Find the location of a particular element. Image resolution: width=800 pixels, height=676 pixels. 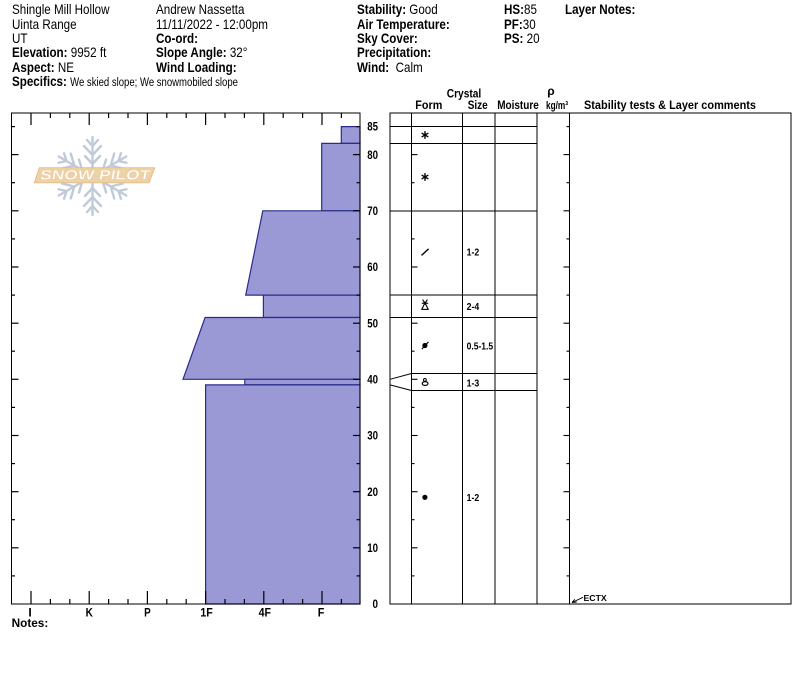

svg-text: kg/m³ is located at coordinates (557, 106).